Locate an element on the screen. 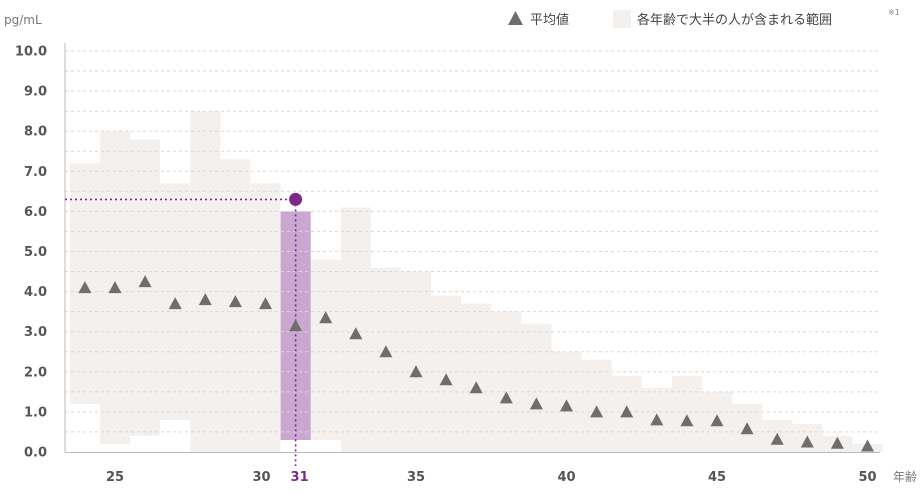  y-tick-label: 10.0 is located at coordinates (31, 52).